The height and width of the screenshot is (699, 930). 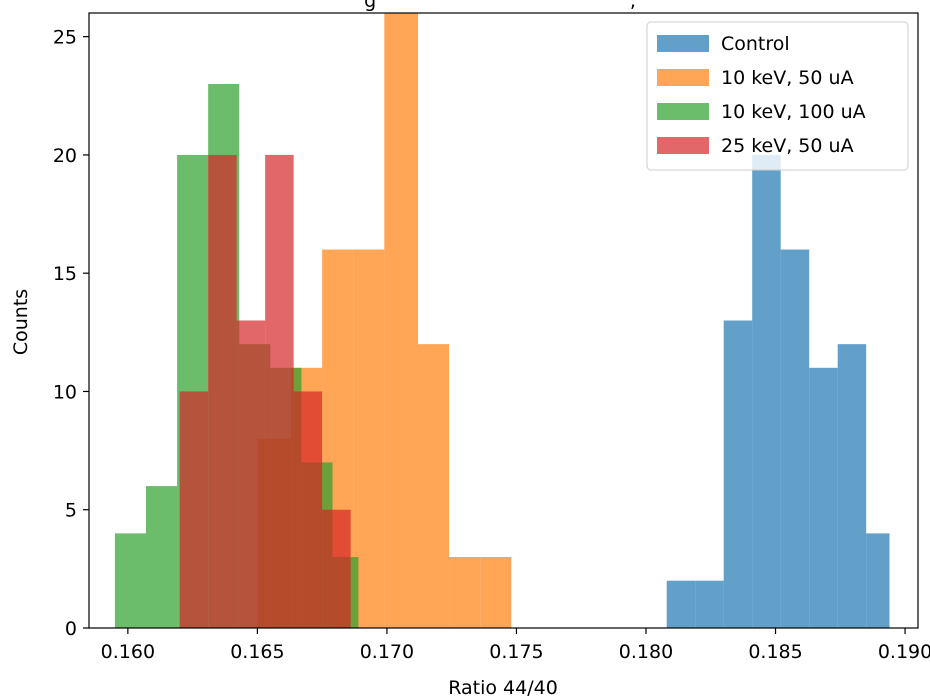 I want to click on y-tick-label: 10, so click(x=65, y=392).